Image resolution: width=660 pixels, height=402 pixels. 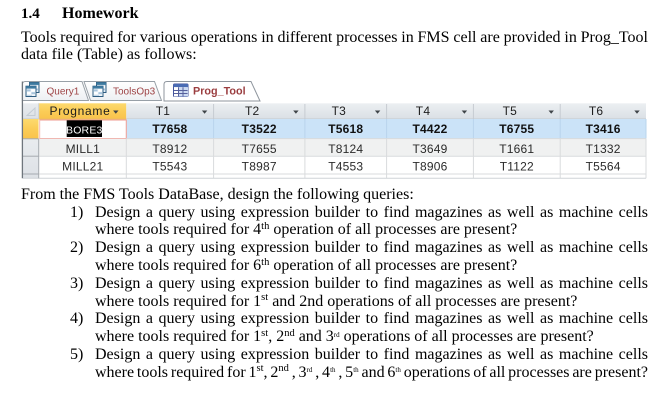 What do you see at coordinates (169, 149) in the screenshot?
I see `svg-text: T8912` at bounding box center [169, 149].